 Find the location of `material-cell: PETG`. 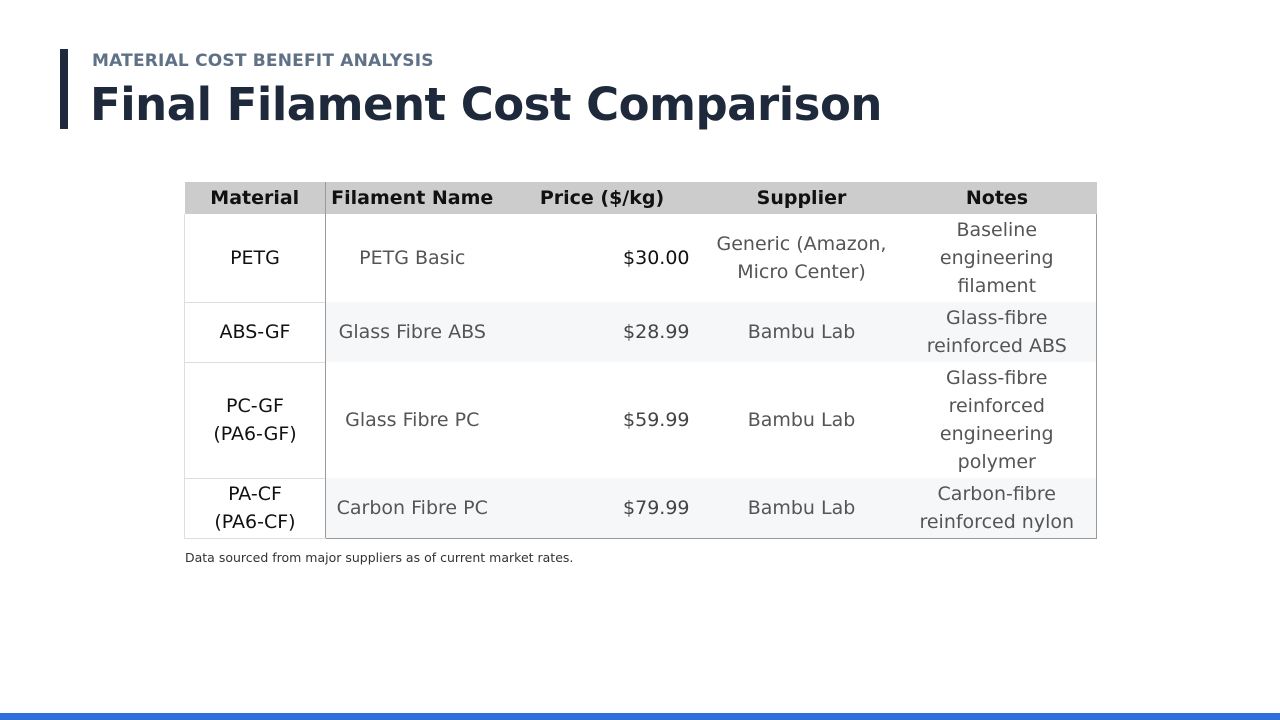

material-cell: PETG is located at coordinates (255, 258).